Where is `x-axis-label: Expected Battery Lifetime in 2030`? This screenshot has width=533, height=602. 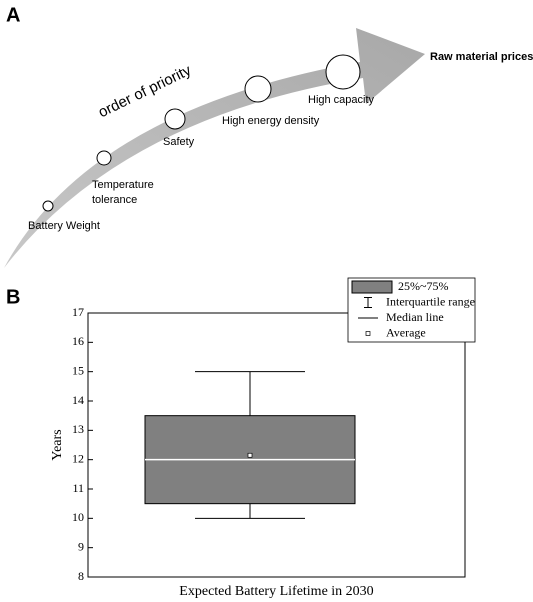 x-axis-label: Expected Battery Lifetime in 2030 is located at coordinates (276, 591).